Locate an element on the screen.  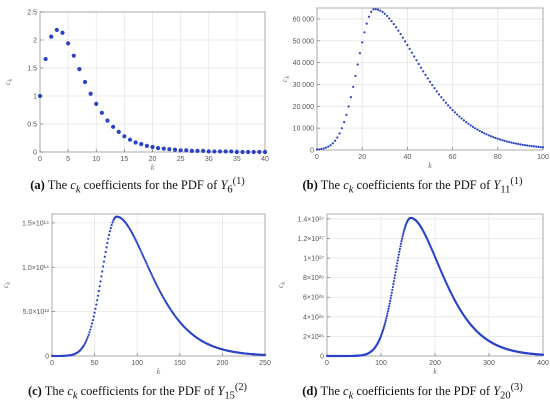
x-tick-label: 400 is located at coordinates (543, 363).